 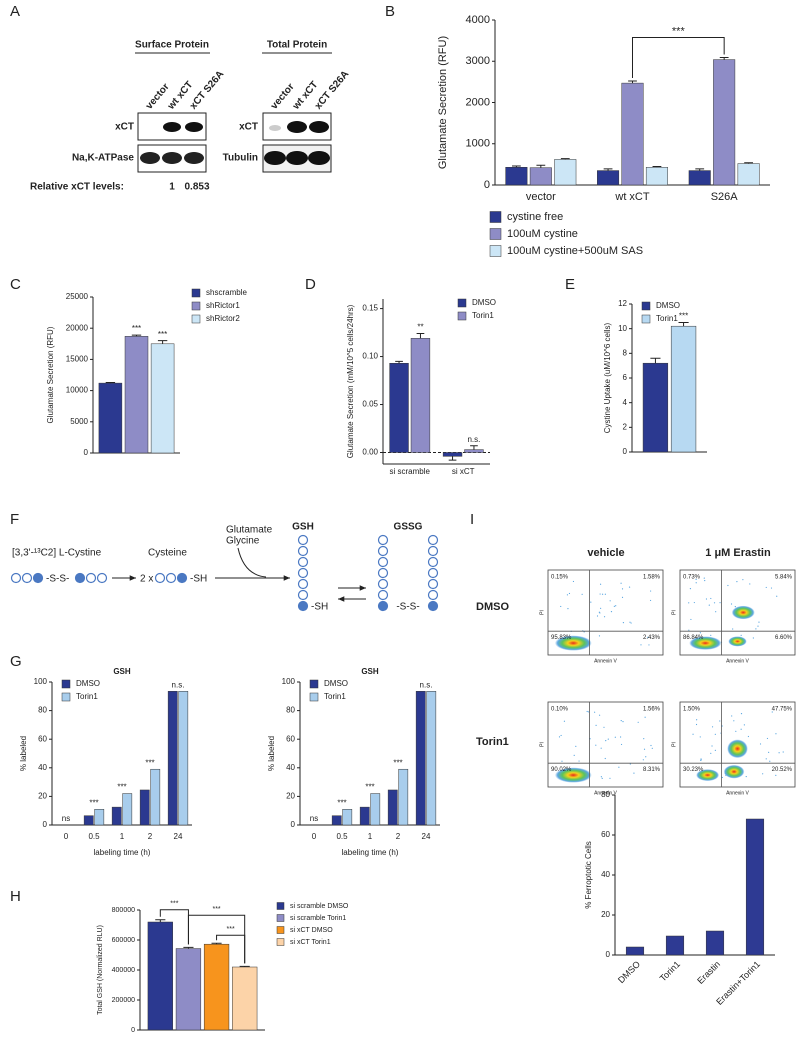 What do you see at coordinates (252, 562) in the screenshot?
I see `arrow` at bounding box center [252, 562].